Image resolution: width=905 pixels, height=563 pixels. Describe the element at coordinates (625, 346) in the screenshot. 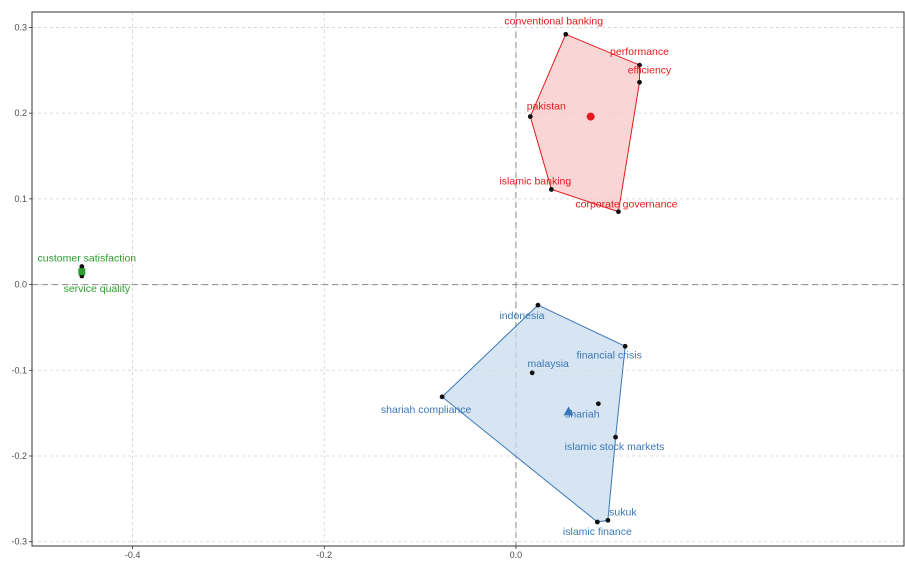

I see `point-financial-crisis` at that location.